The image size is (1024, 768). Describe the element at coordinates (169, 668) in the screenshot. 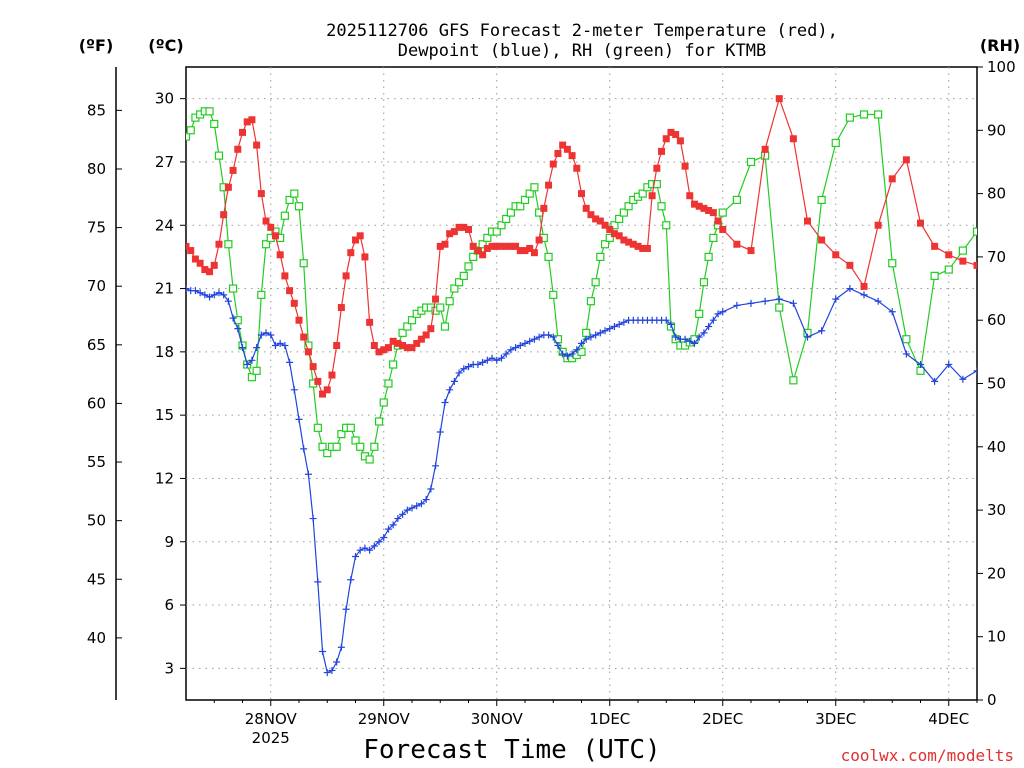

I see `celsius-tick-label: 3` at that location.